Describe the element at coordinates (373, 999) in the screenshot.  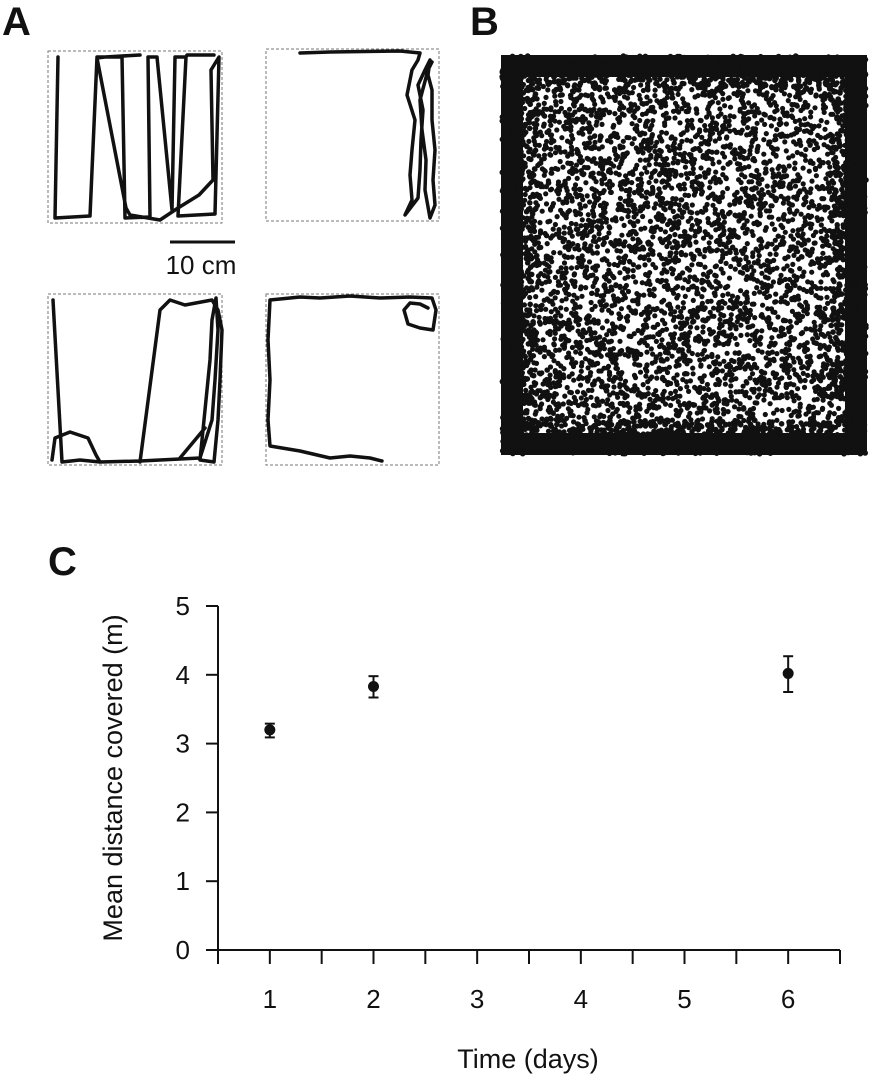
I see `x-tick-label: 2` at that location.